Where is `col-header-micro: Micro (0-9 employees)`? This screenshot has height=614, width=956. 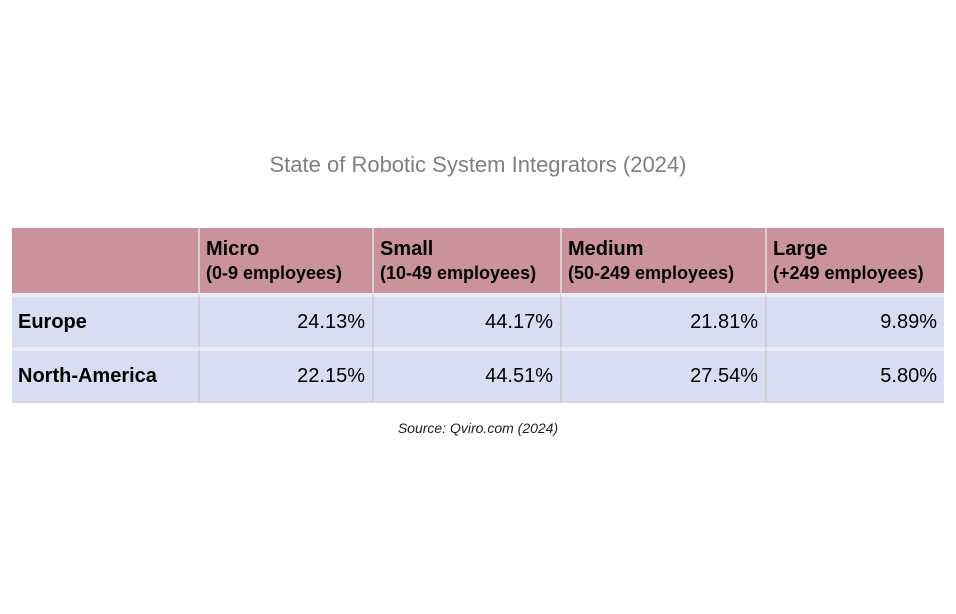 col-header-micro: Micro (0-9 employees) is located at coordinates (285, 260).